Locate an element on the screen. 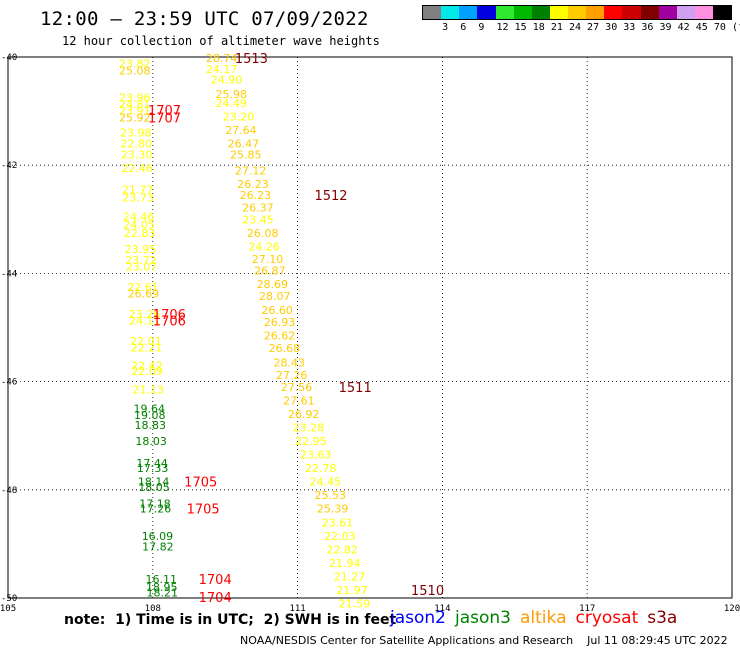 The width and height of the screenshot is (740, 650). wave-height-point: 21.59 is located at coordinates (355, 603).